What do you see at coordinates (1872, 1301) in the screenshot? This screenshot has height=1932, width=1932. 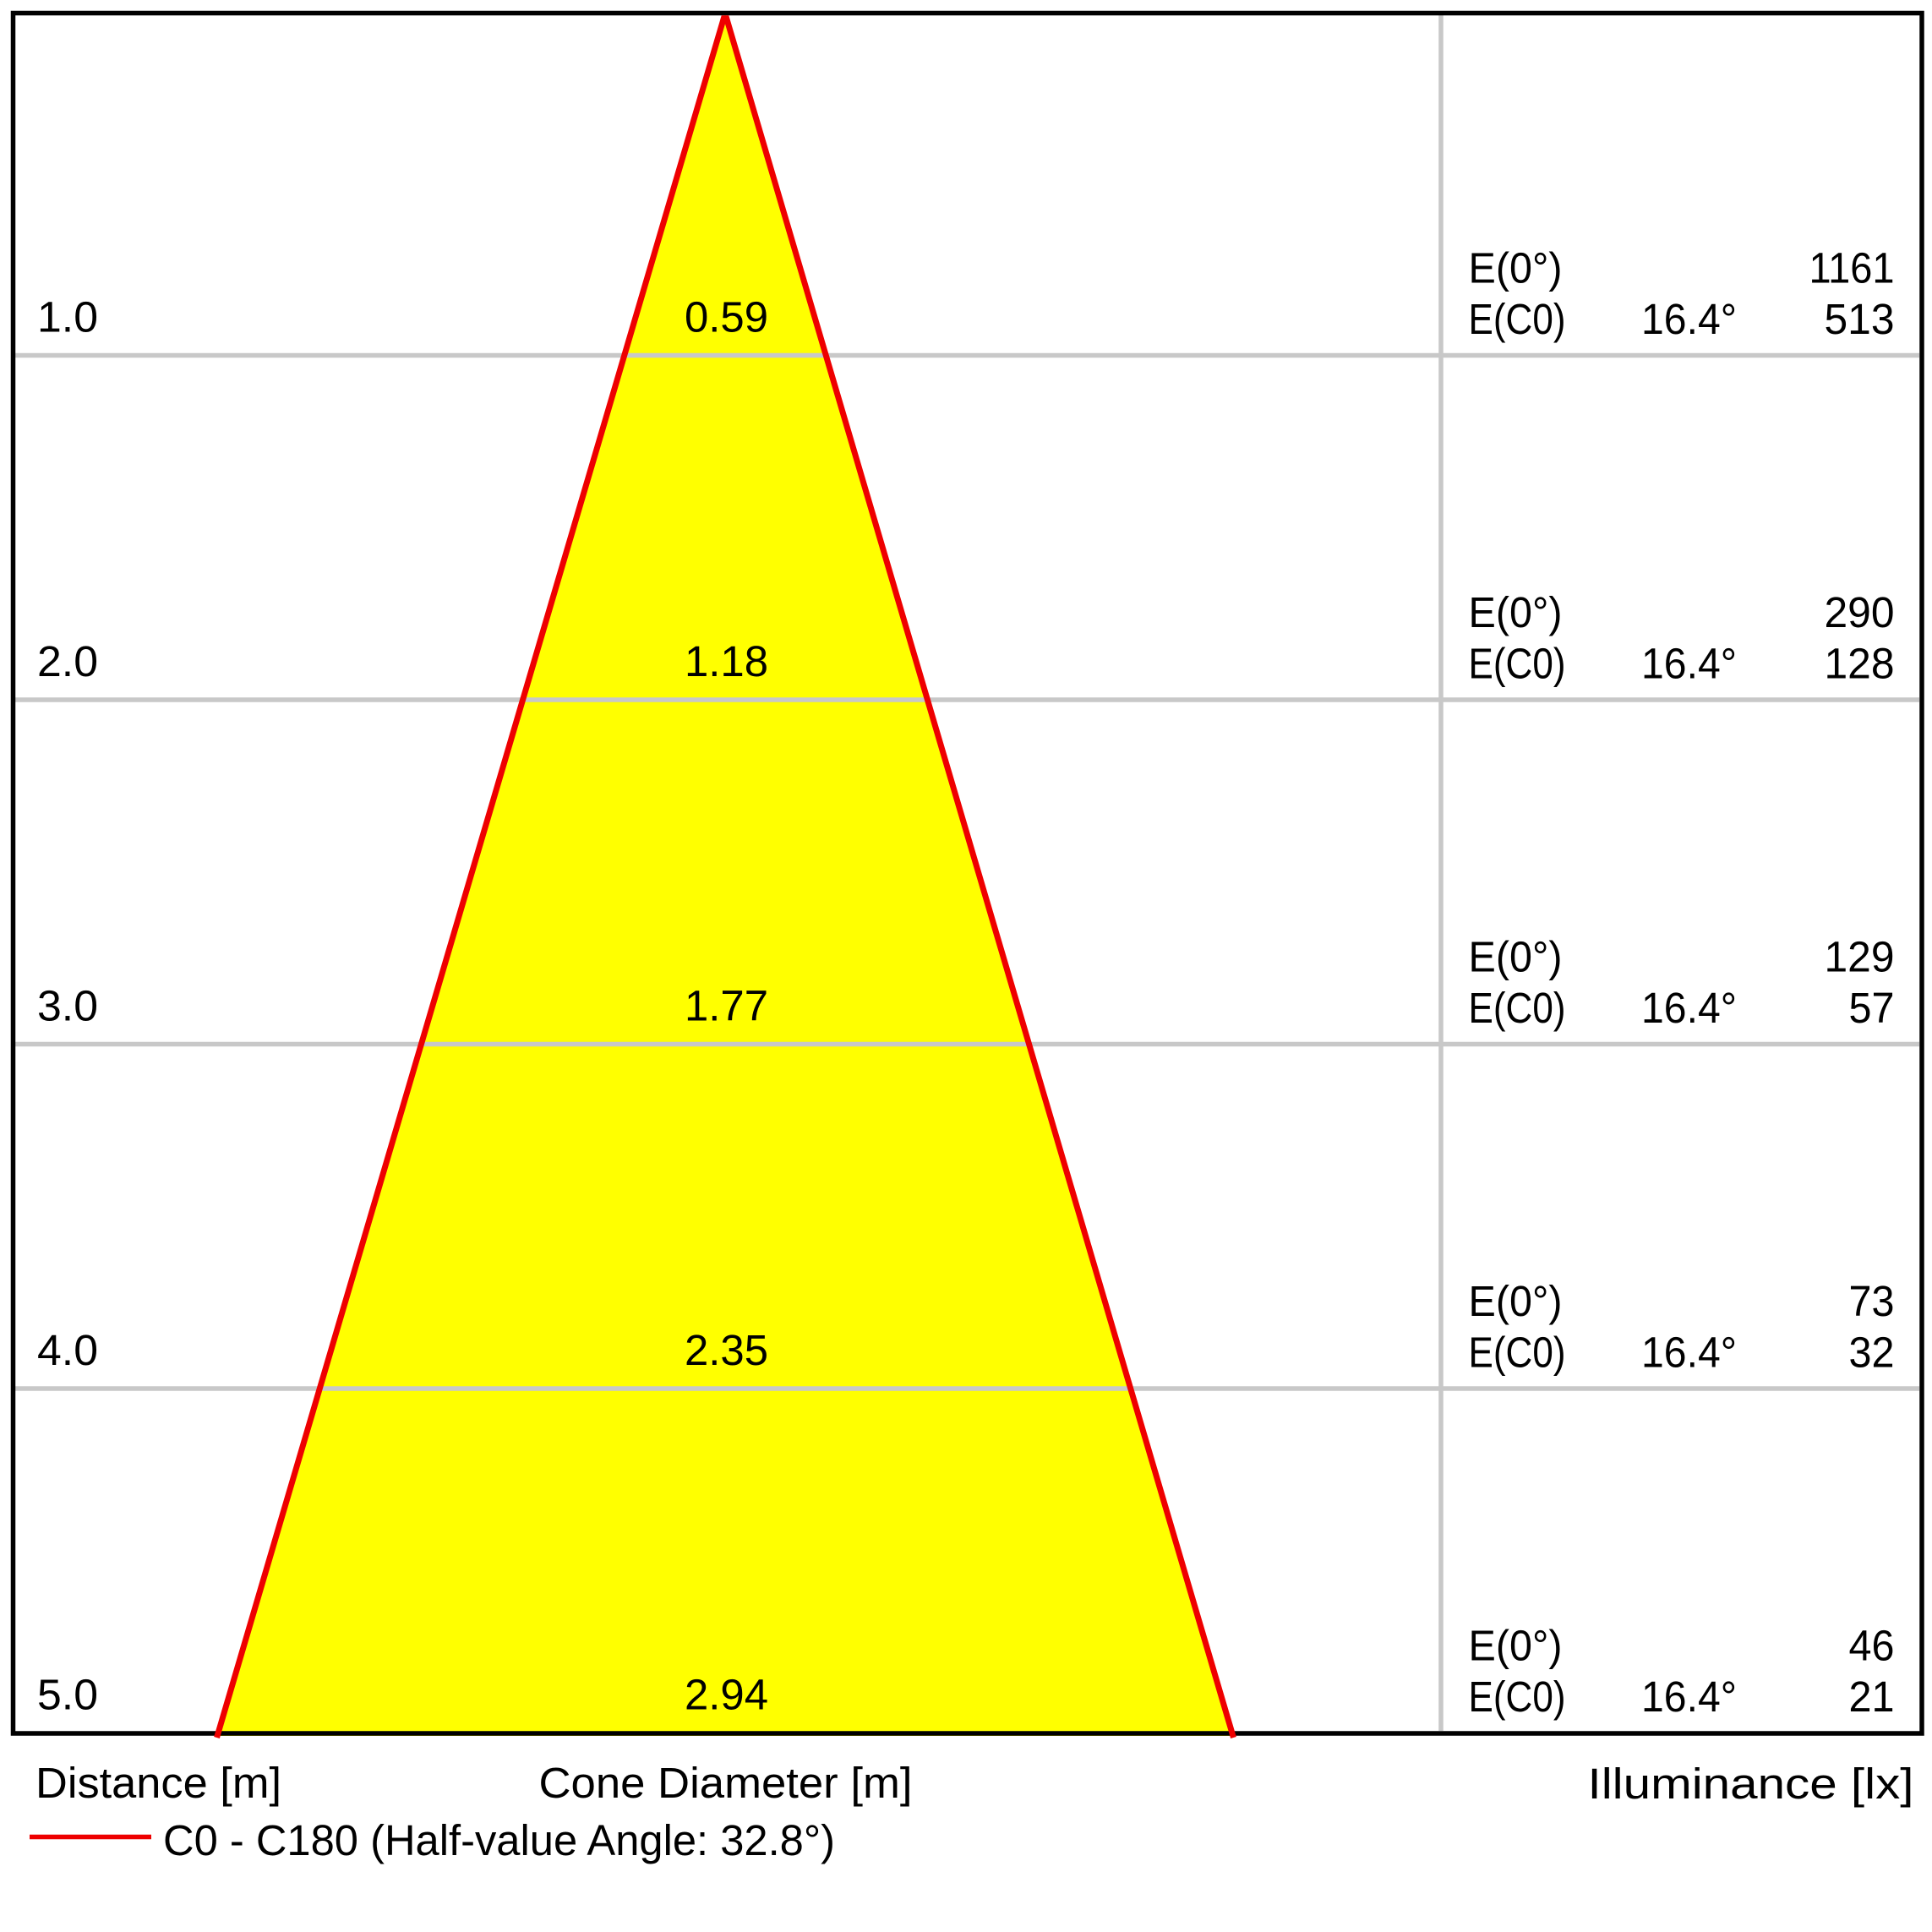 I see `svg-text: 73` at bounding box center [1872, 1301].